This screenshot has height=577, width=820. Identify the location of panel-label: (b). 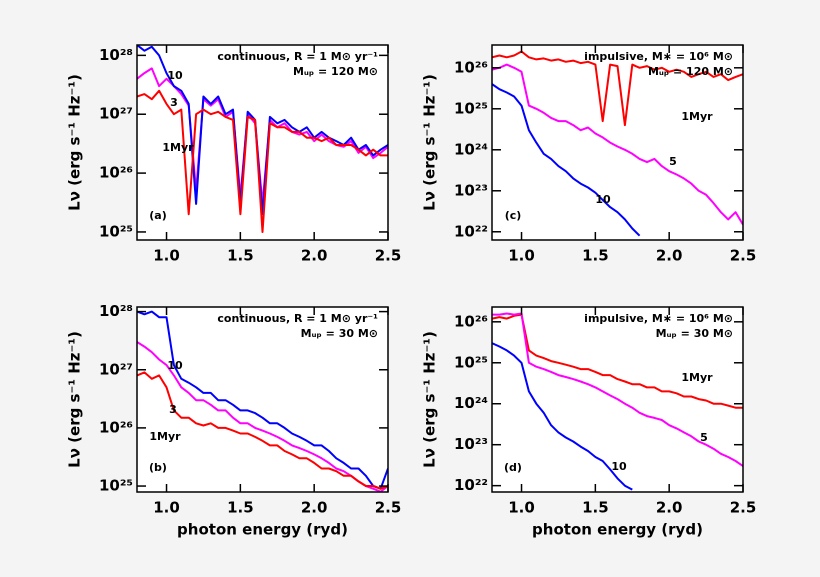
(158, 467).